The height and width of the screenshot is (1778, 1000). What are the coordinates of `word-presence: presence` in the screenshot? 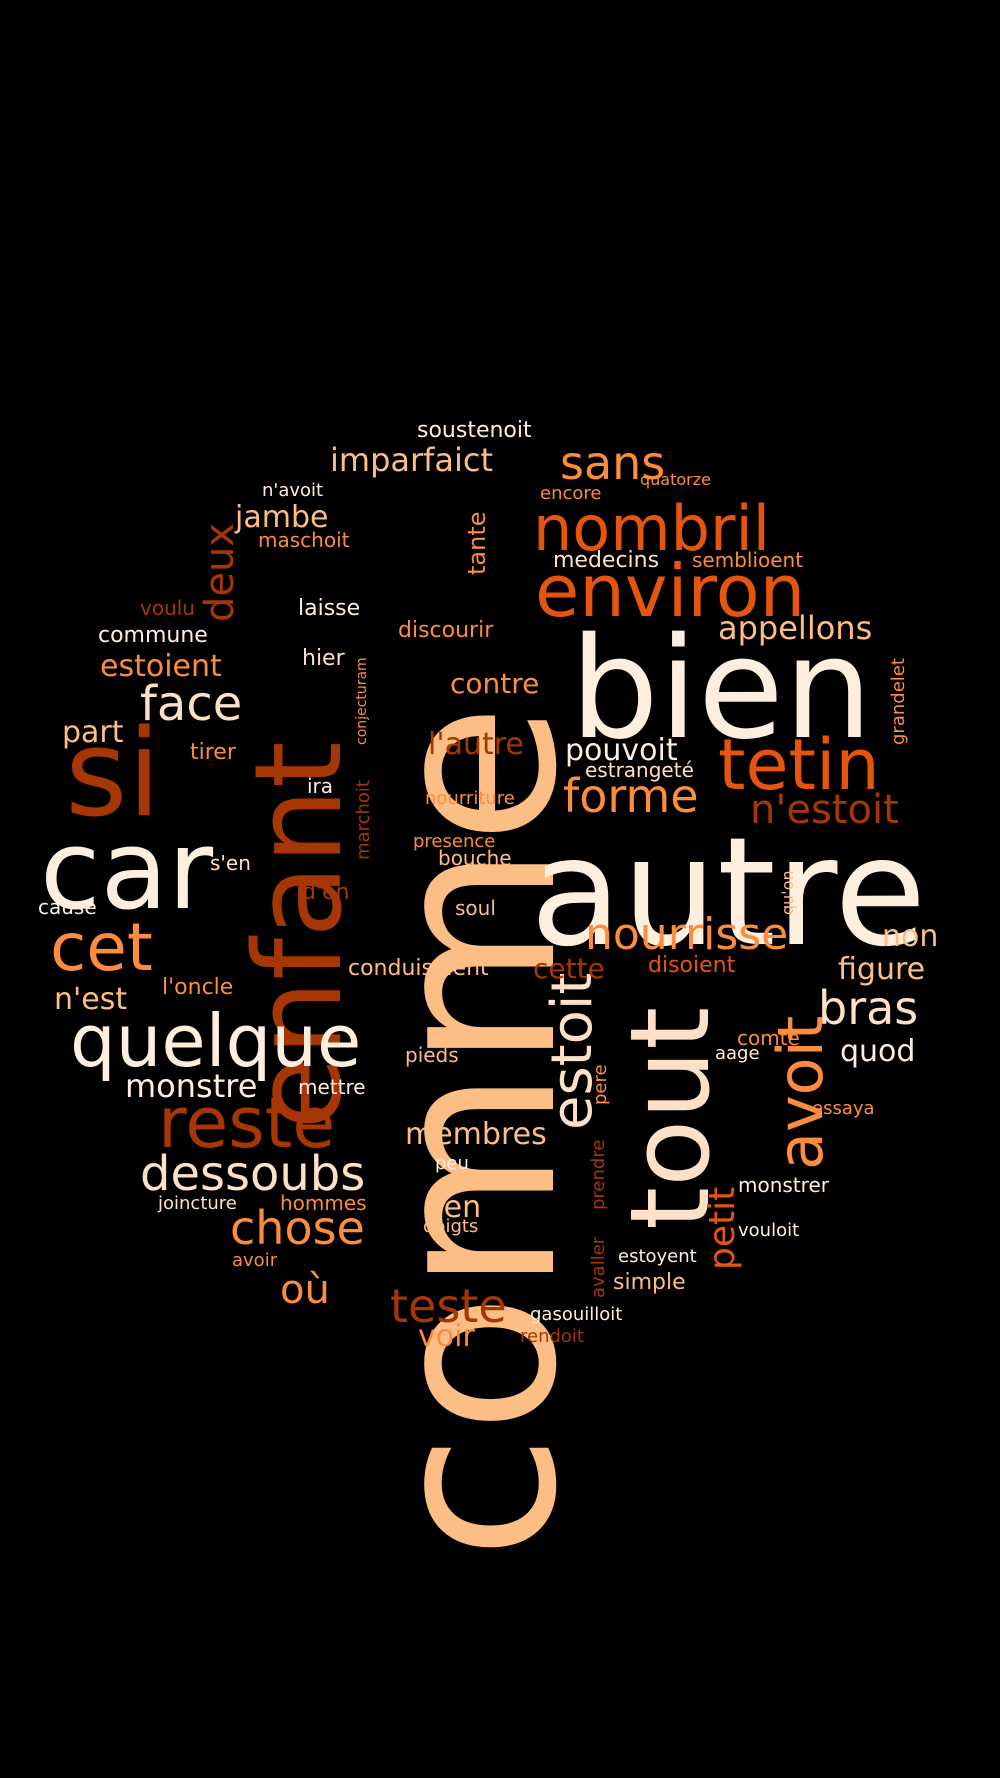 It's located at (454, 841).